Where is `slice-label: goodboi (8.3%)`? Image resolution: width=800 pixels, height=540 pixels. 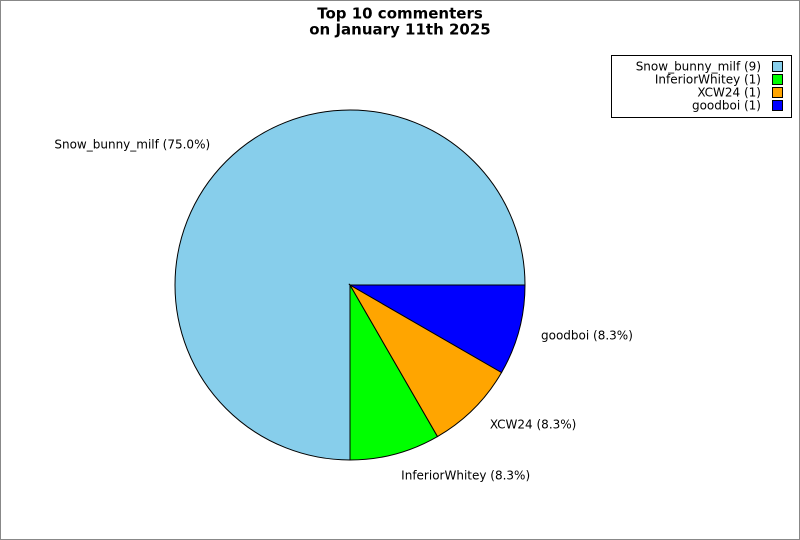 slice-label: goodboi (8.3%) is located at coordinates (587, 336).